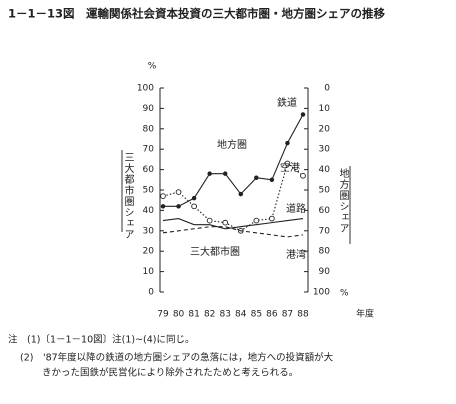 This screenshot has height=404, width=456. Describe the element at coordinates (149, 109) in the screenshot. I see `y-tick-label: 90` at that location.